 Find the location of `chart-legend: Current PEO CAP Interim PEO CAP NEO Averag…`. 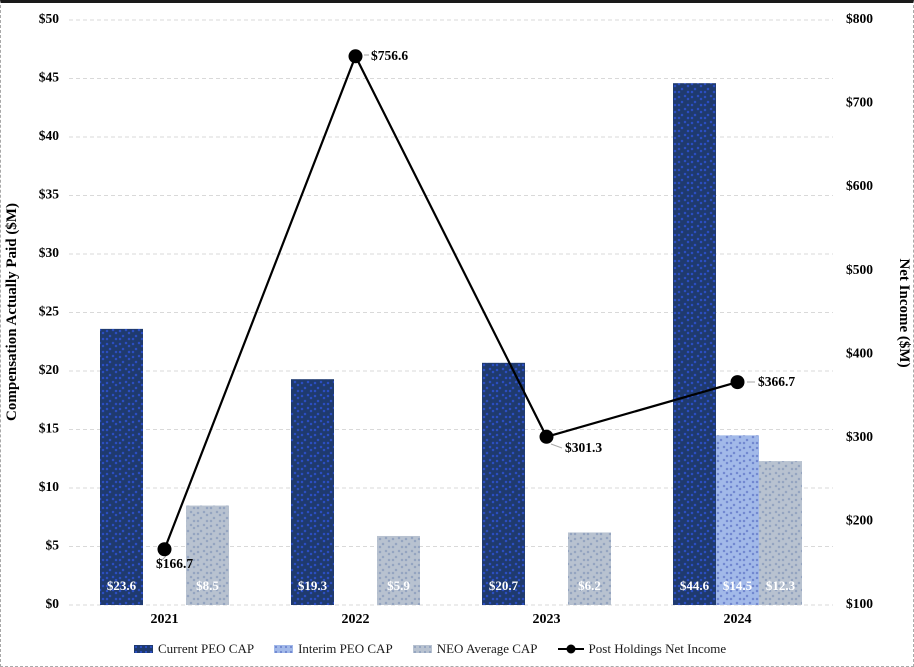

chart-legend: Current PEO CAP Interim PEO CAP NEO Averag… is located at coordinates (430, 649).